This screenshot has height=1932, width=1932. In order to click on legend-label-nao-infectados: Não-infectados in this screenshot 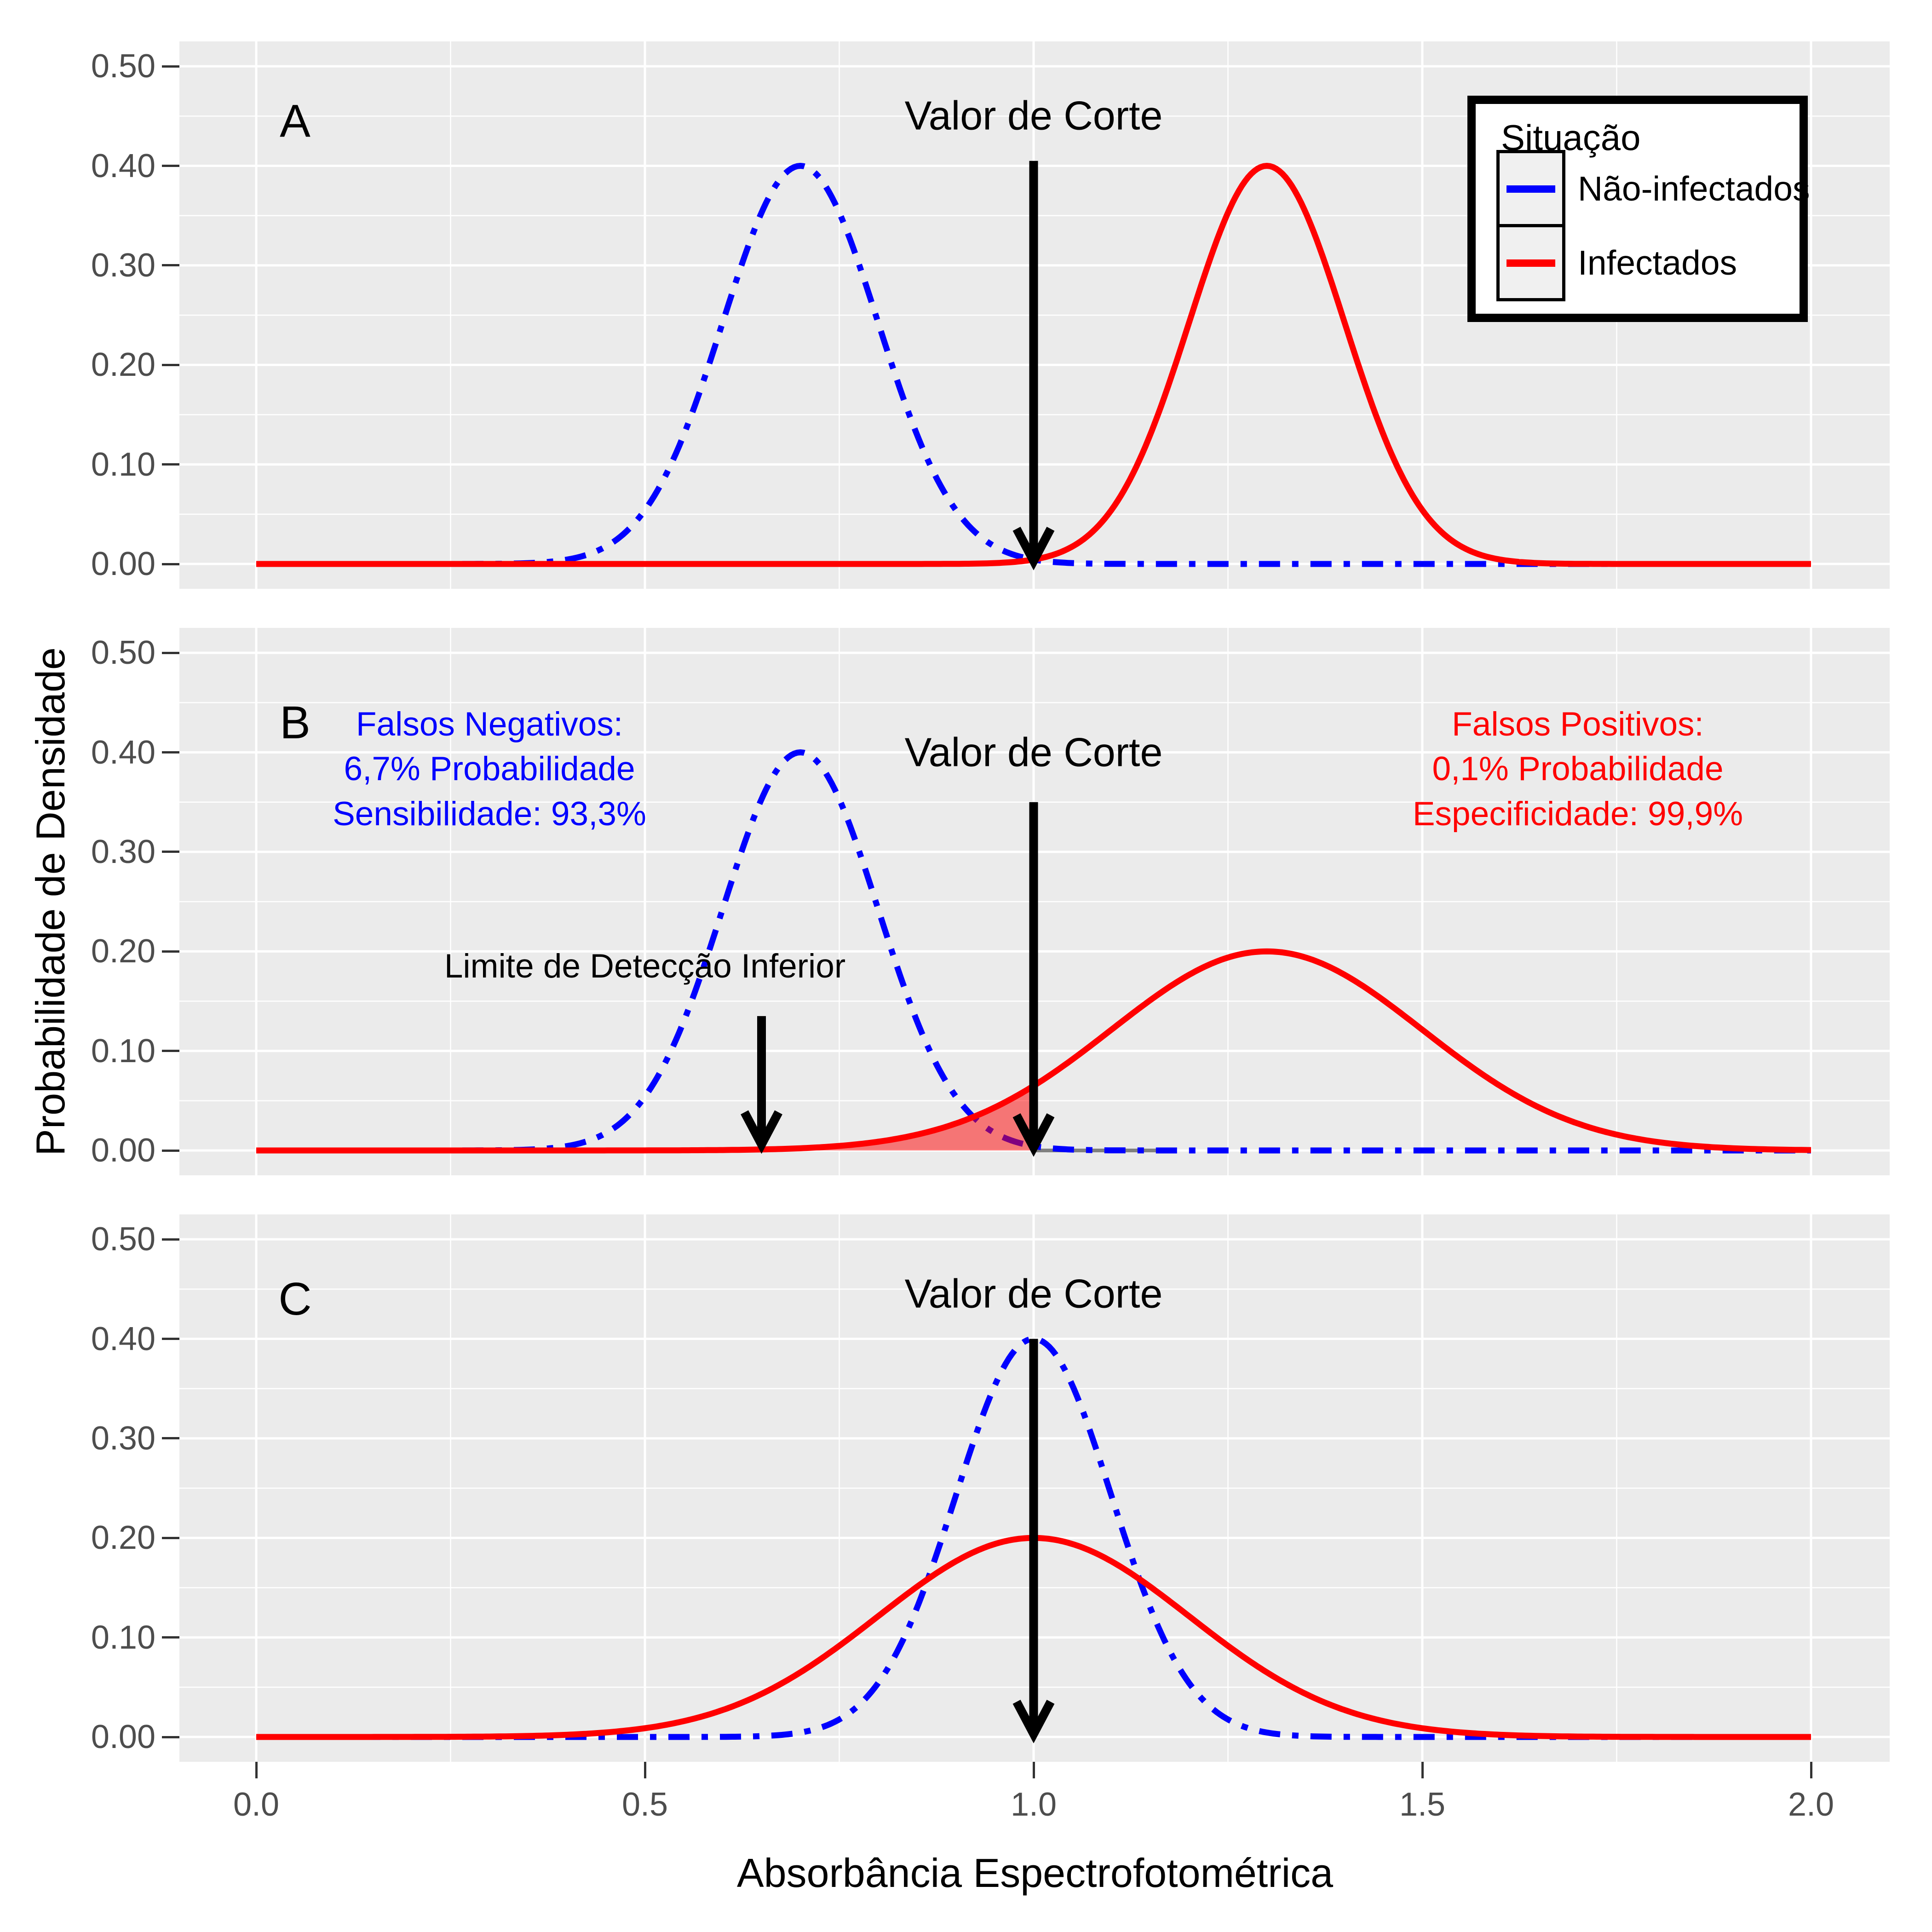, I will do `click(1694, 188)`.